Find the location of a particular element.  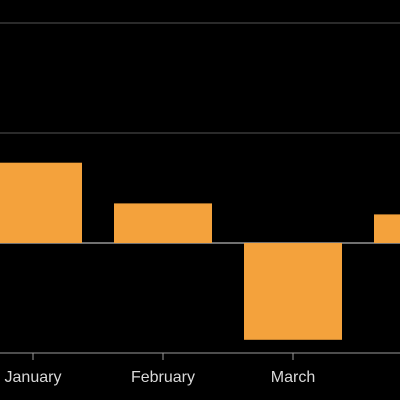

x-tick-label: January is located at coordinates (33, 377).